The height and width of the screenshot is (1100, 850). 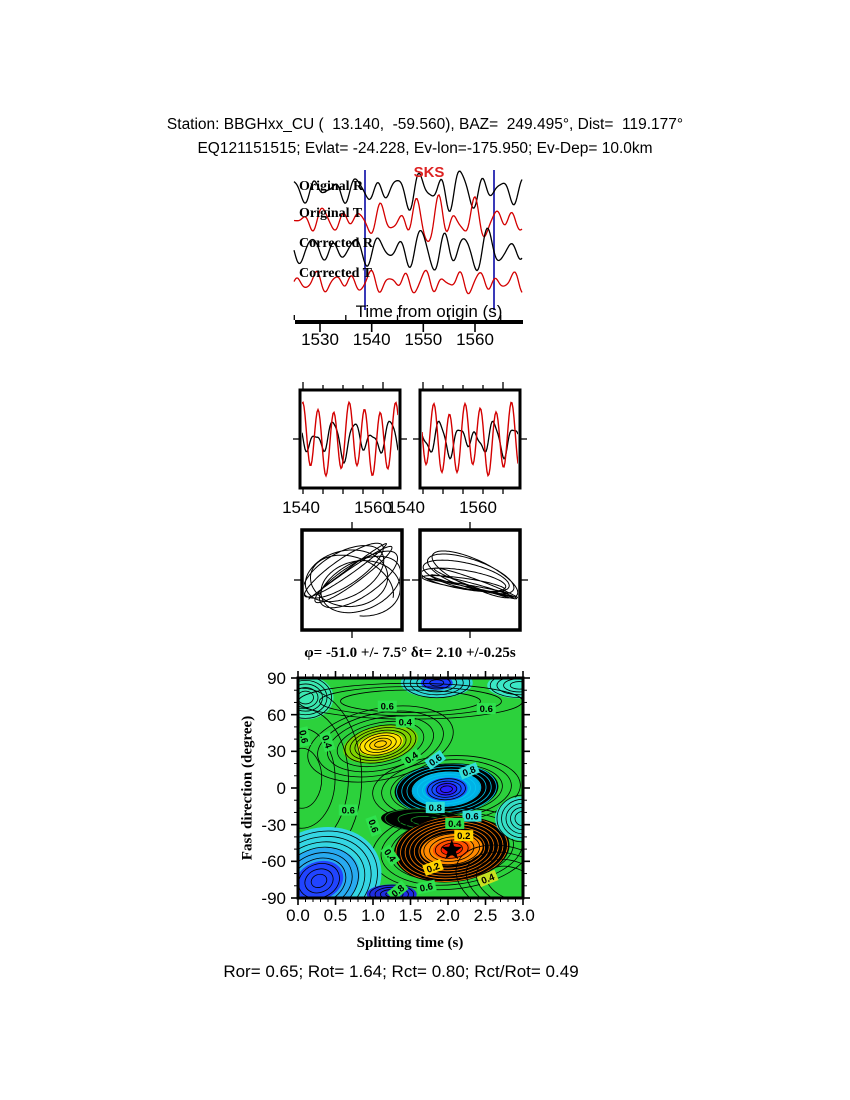 I want to click on contour-label-11: 0.6, so click(x=472, y=816).